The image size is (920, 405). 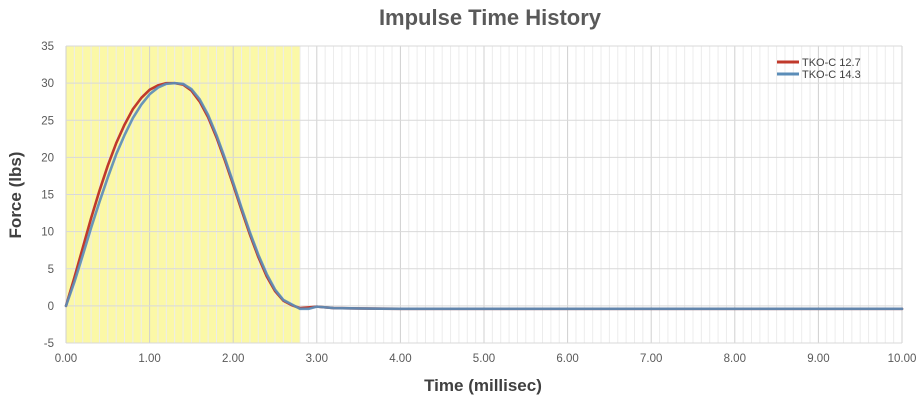 I want to click on x-tick-label: 0.00, so click(x=66, y=359).